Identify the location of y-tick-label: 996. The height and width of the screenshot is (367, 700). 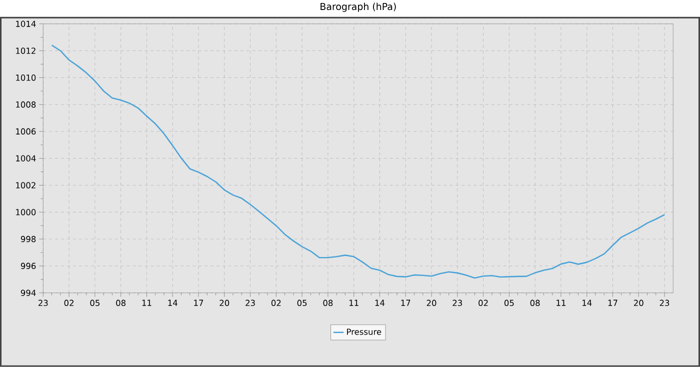
(28, 266).